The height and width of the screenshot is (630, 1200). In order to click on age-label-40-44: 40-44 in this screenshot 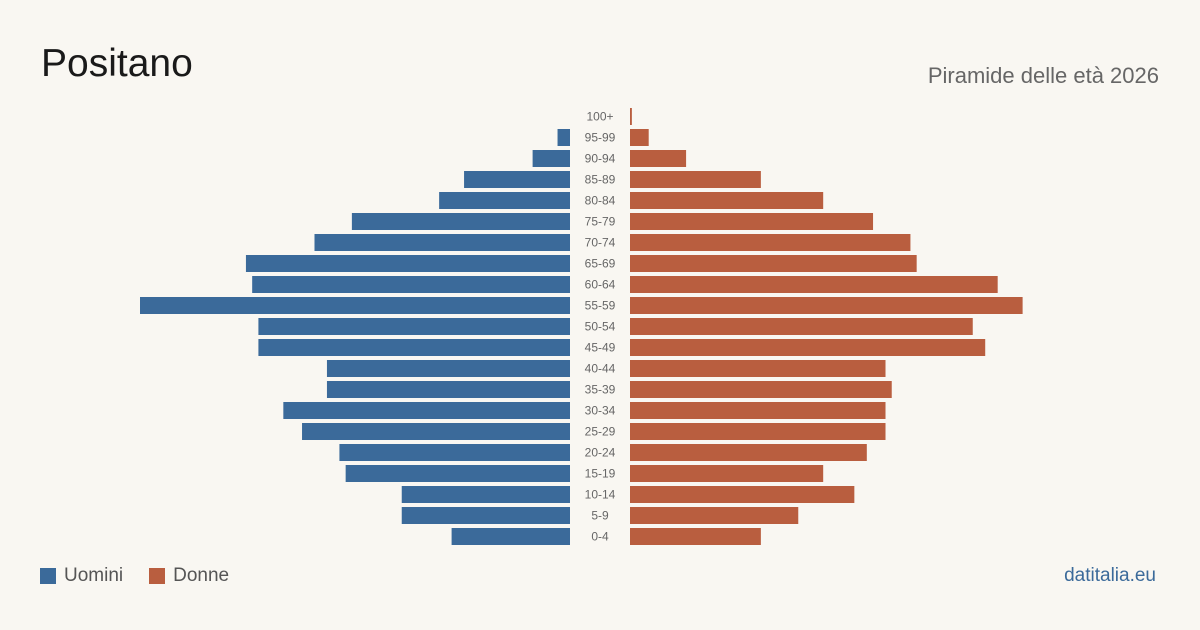, I will do `click(600, 369)`.